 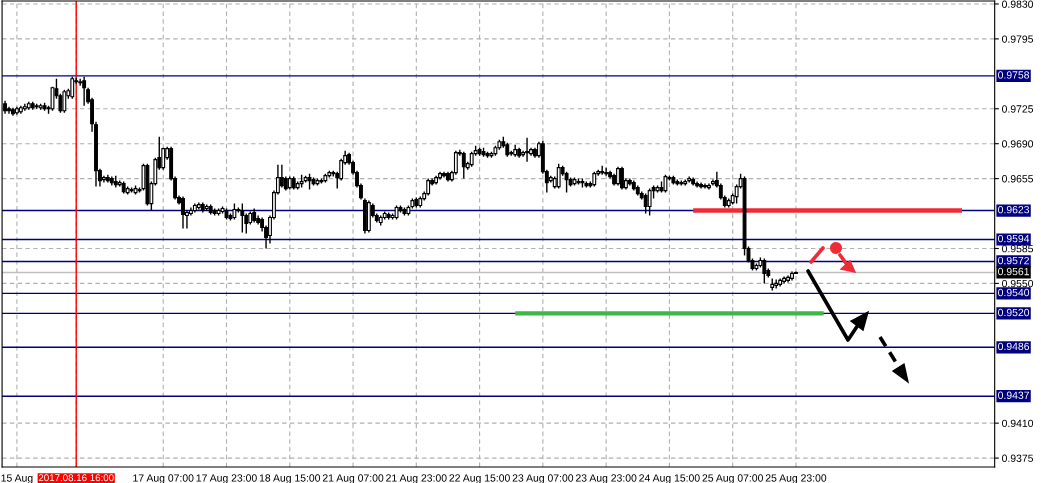 What do you see at coordinates (1018, 4) in the screenshot?
I see `y-tick-label: 0.9830` at bounding box center [1018, 4].